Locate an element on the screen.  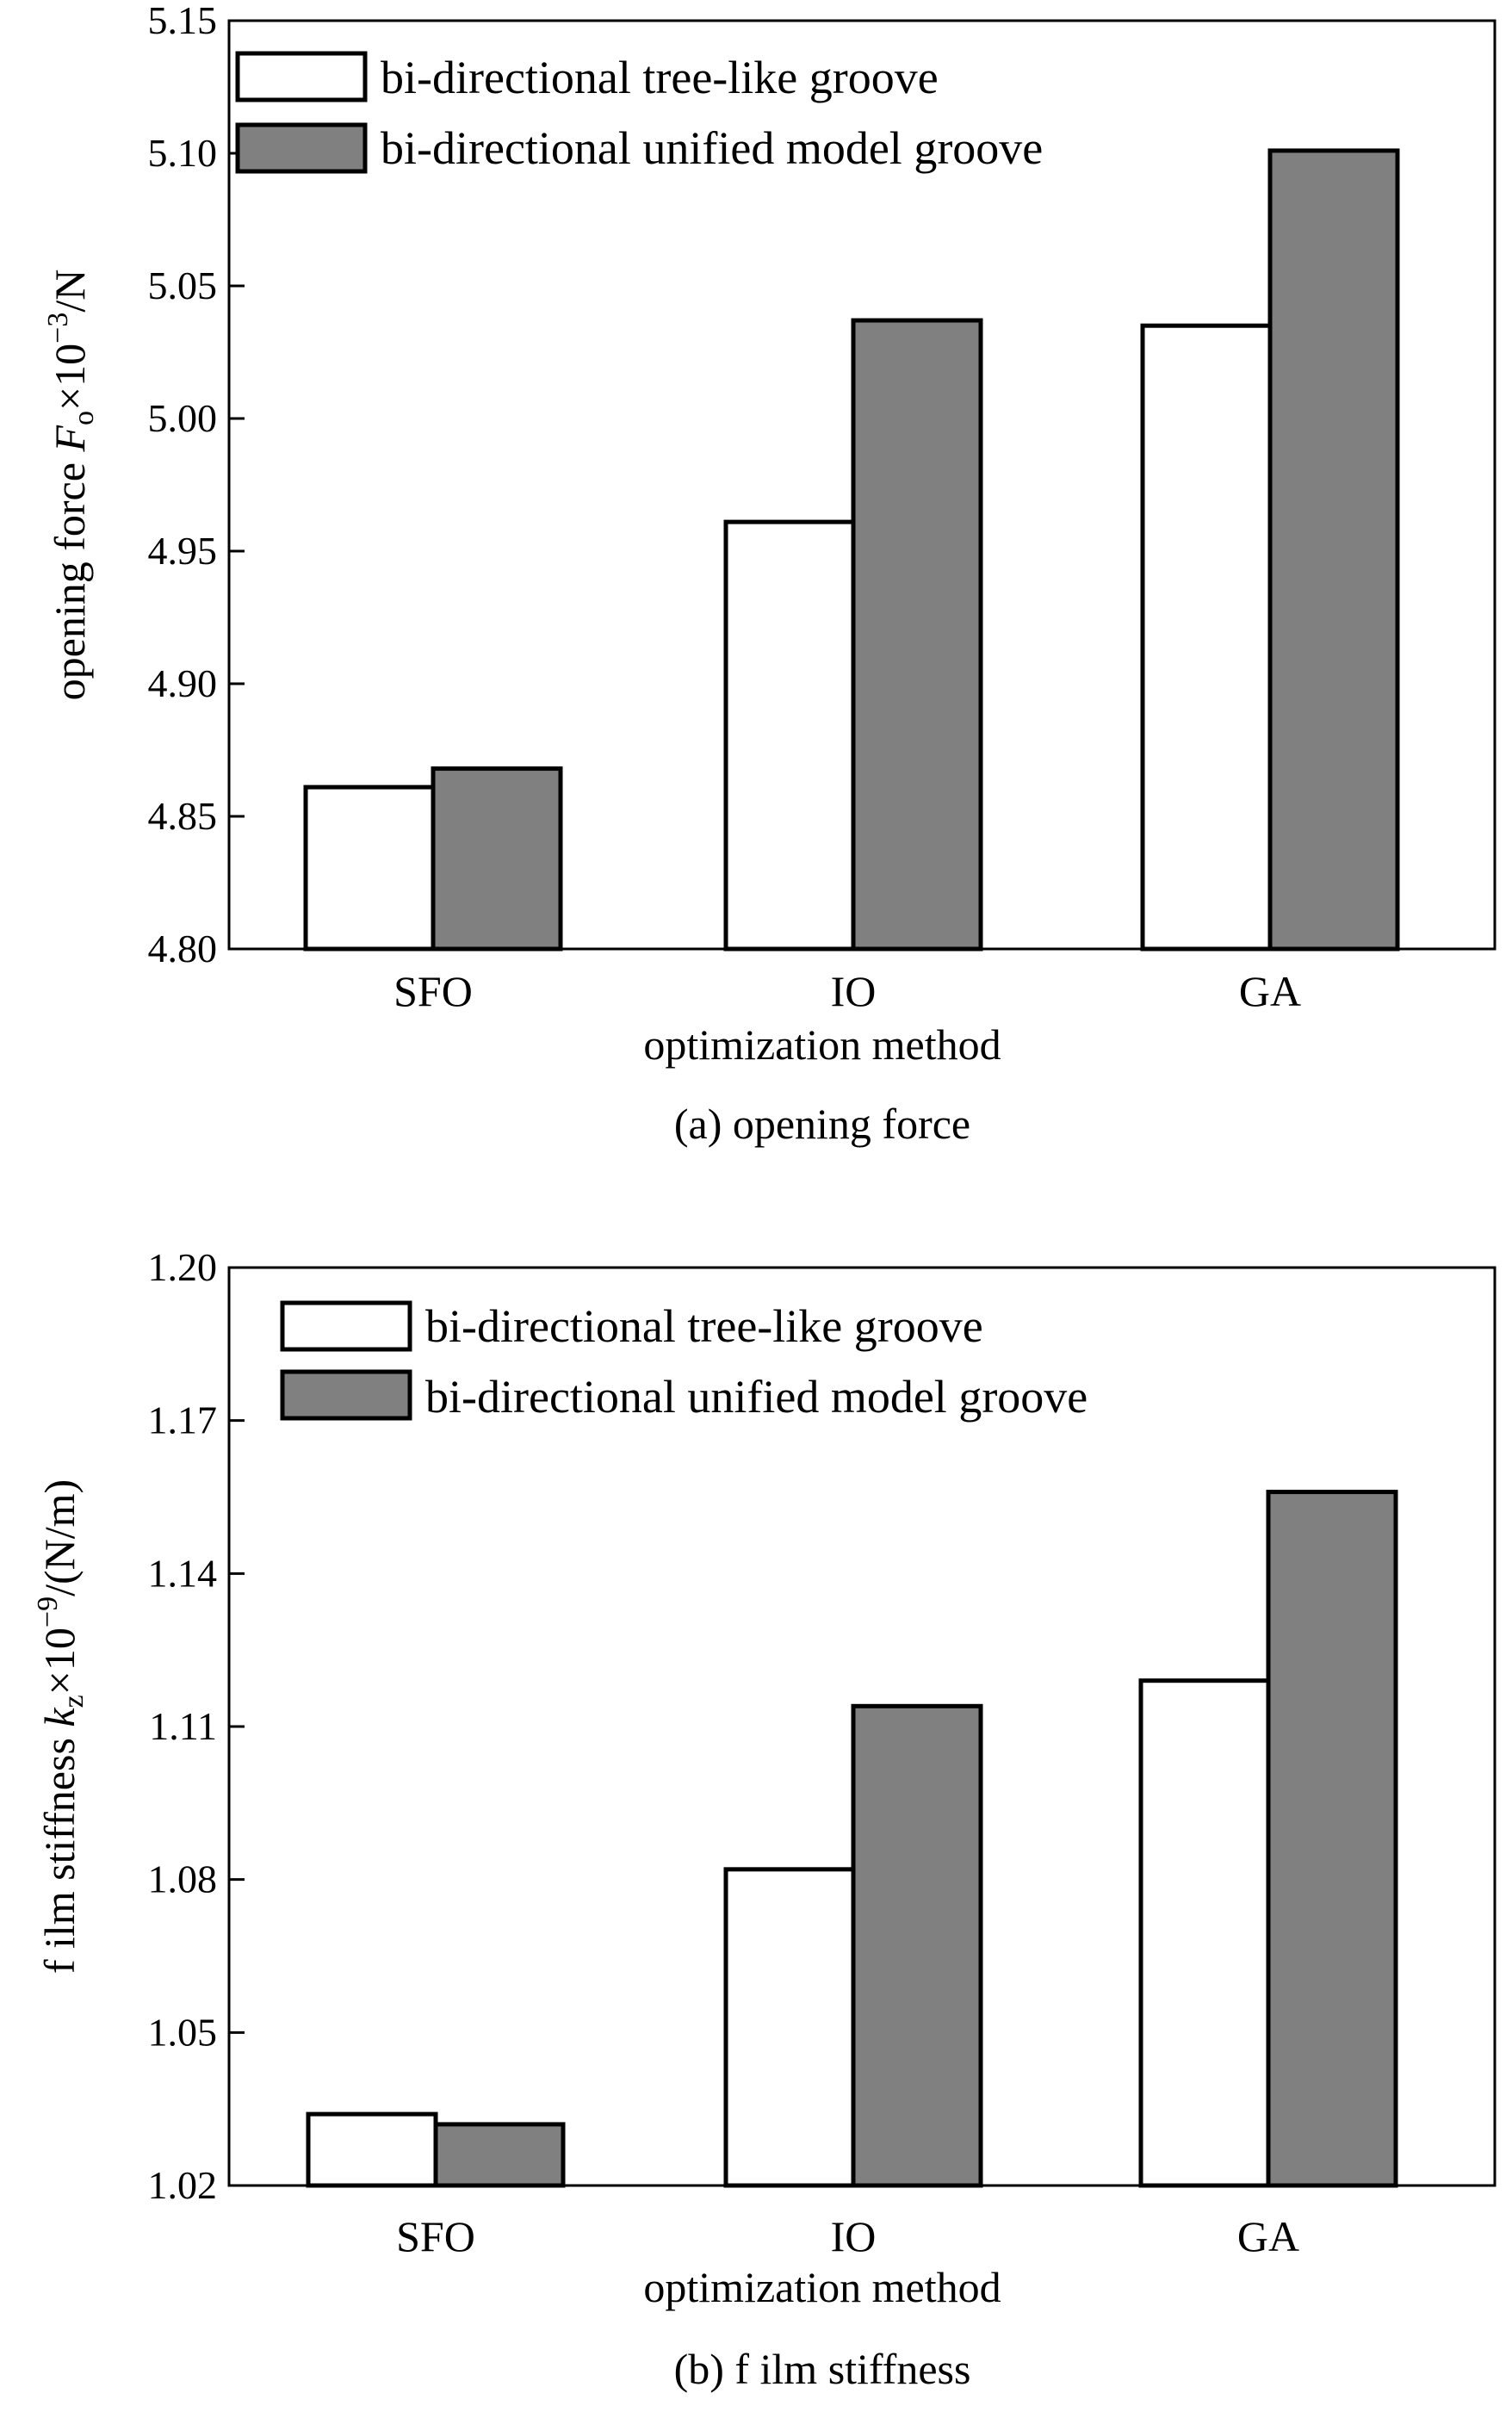
y-tick-label: 5.00 is located at coordinates (183, 418).